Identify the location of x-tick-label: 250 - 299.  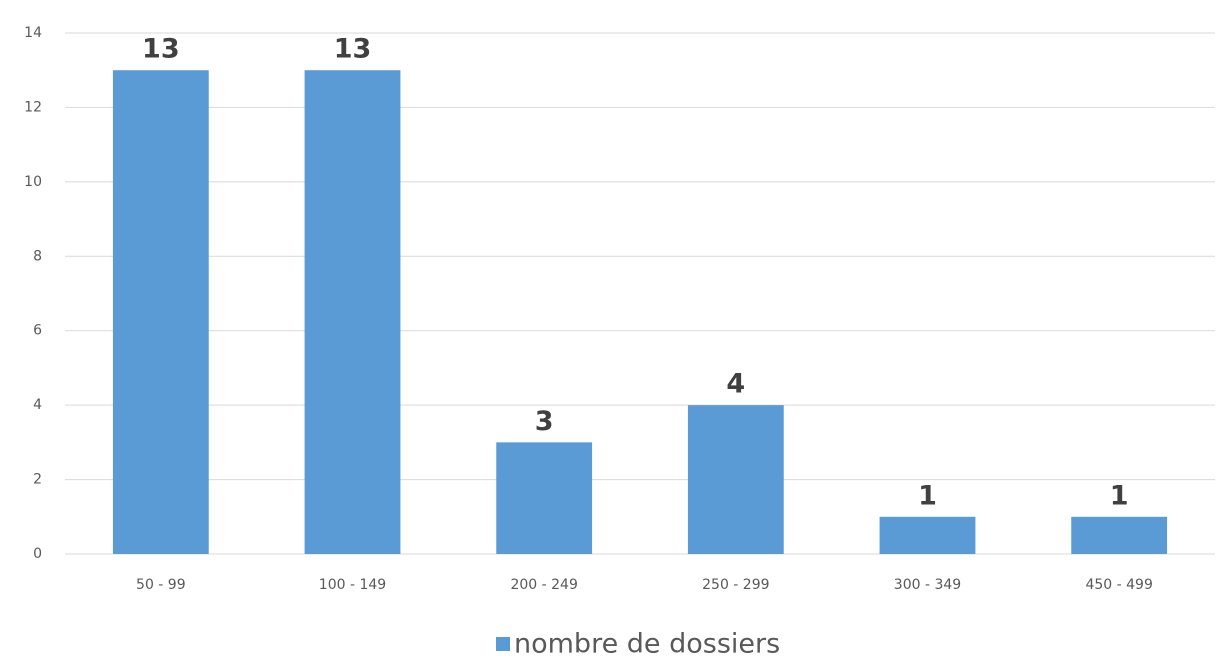
(735, 585).